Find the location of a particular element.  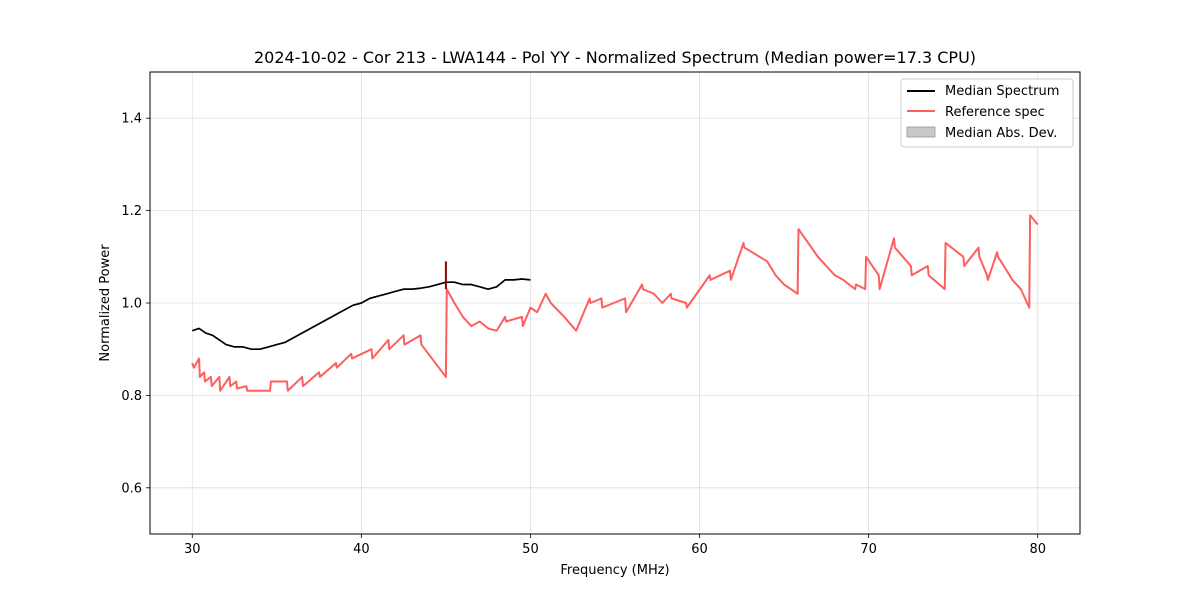

y-tick-label: 1.4 is located at coordinates (131, 119).